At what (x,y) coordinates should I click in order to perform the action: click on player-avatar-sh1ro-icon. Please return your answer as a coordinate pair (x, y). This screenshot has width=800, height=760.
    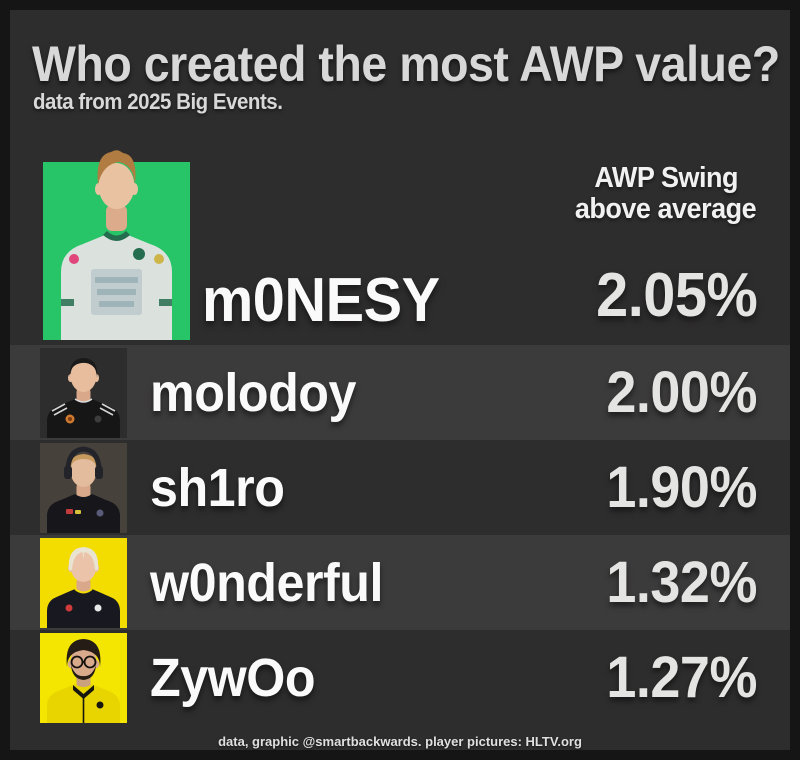
    Looking at the image, I should click on (83, 488).